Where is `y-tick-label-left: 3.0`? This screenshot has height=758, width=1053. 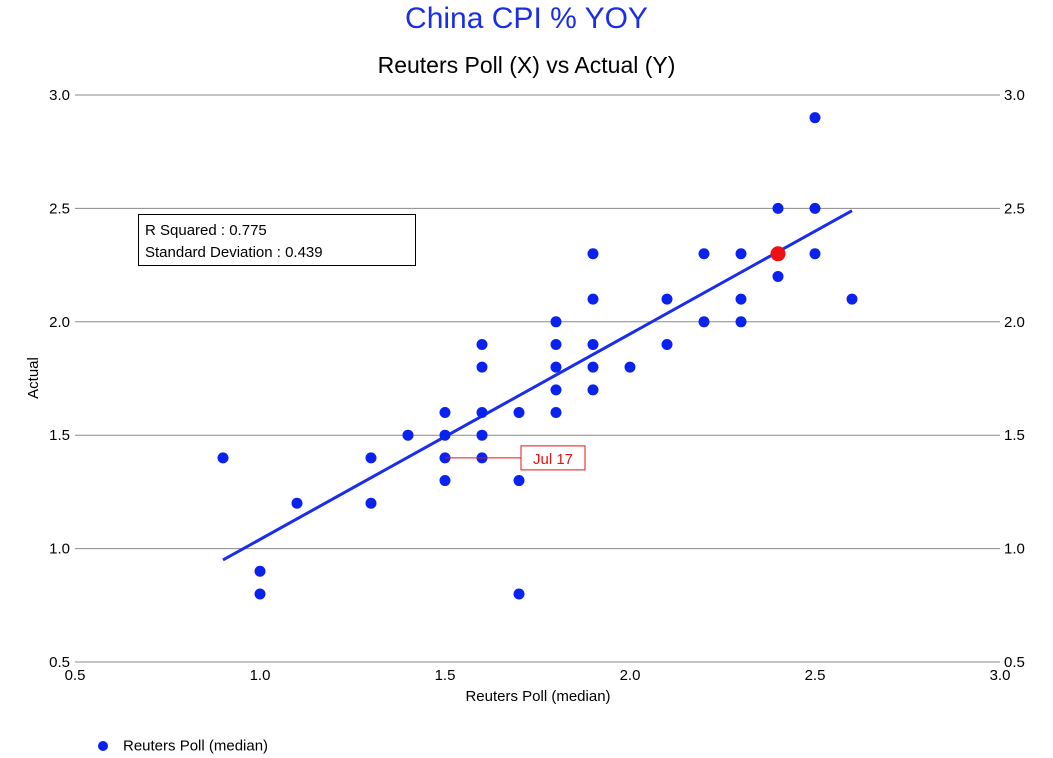
y-tick-label-left: 3.0 is located at coordinates (59, 95).